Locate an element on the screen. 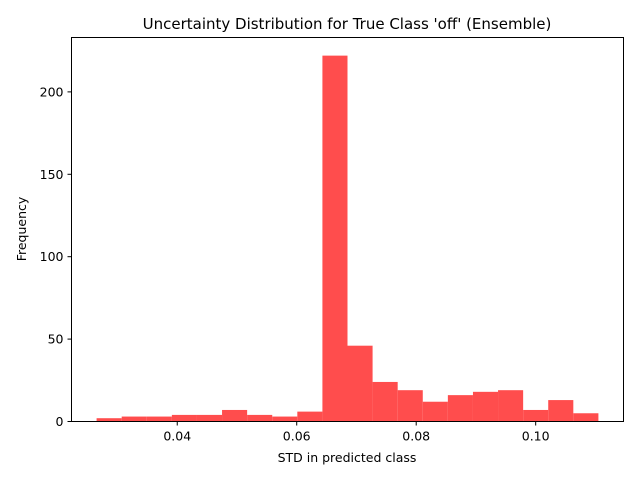  y-axis-ticks: 0 50 100 150 200 is located at coordinates (56, 256).